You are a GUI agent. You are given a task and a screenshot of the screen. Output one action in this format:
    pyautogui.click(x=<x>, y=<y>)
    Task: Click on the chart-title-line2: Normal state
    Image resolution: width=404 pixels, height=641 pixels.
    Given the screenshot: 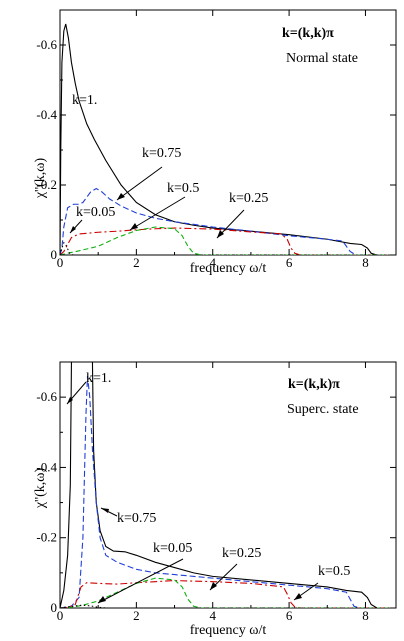 What is the action you would take?
    pyautogui.click(x=322, y=58)
    